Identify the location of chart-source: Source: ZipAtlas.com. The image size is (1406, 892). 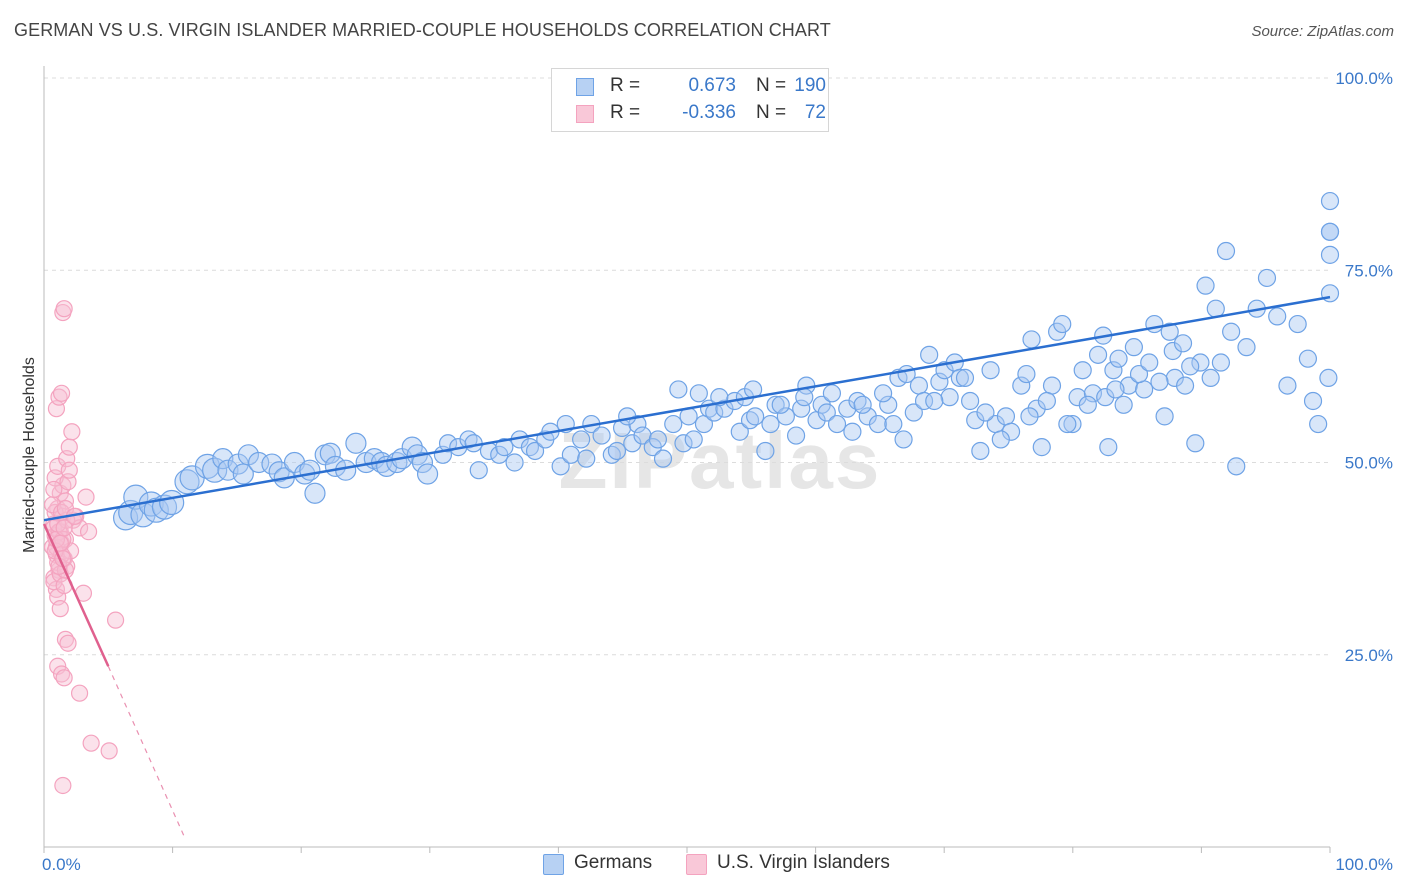
(1322, 31).